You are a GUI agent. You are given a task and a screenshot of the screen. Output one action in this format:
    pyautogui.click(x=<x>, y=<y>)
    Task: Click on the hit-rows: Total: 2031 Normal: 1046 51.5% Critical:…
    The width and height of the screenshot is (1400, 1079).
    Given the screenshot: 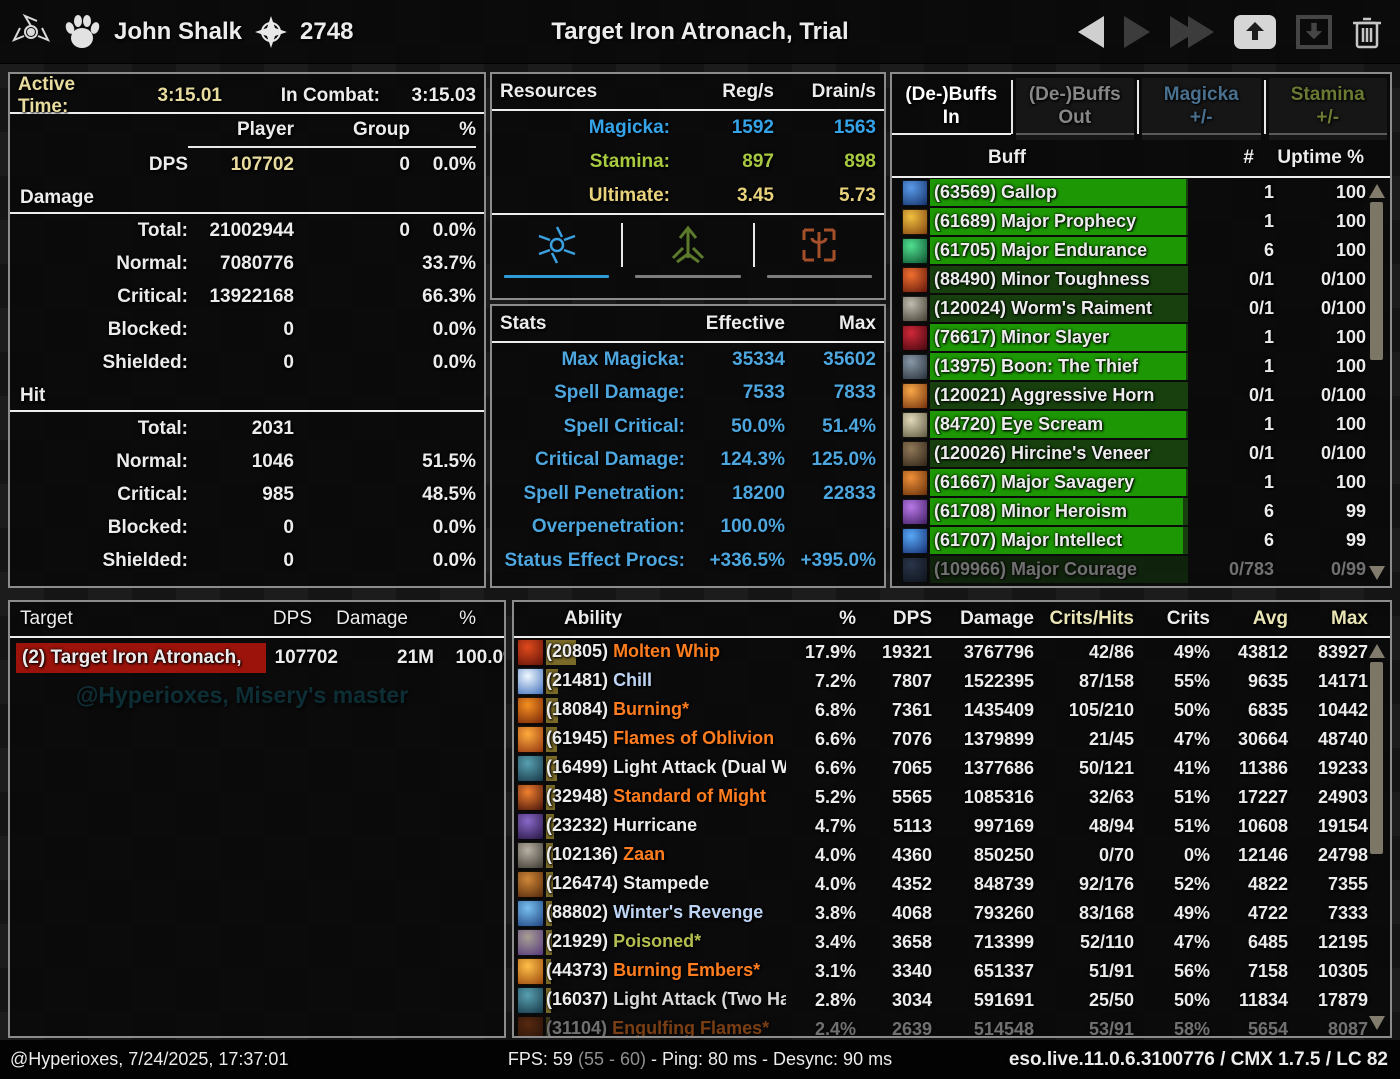 What is the action you would take?
    pyautogui.click(x=247, y=494)
    